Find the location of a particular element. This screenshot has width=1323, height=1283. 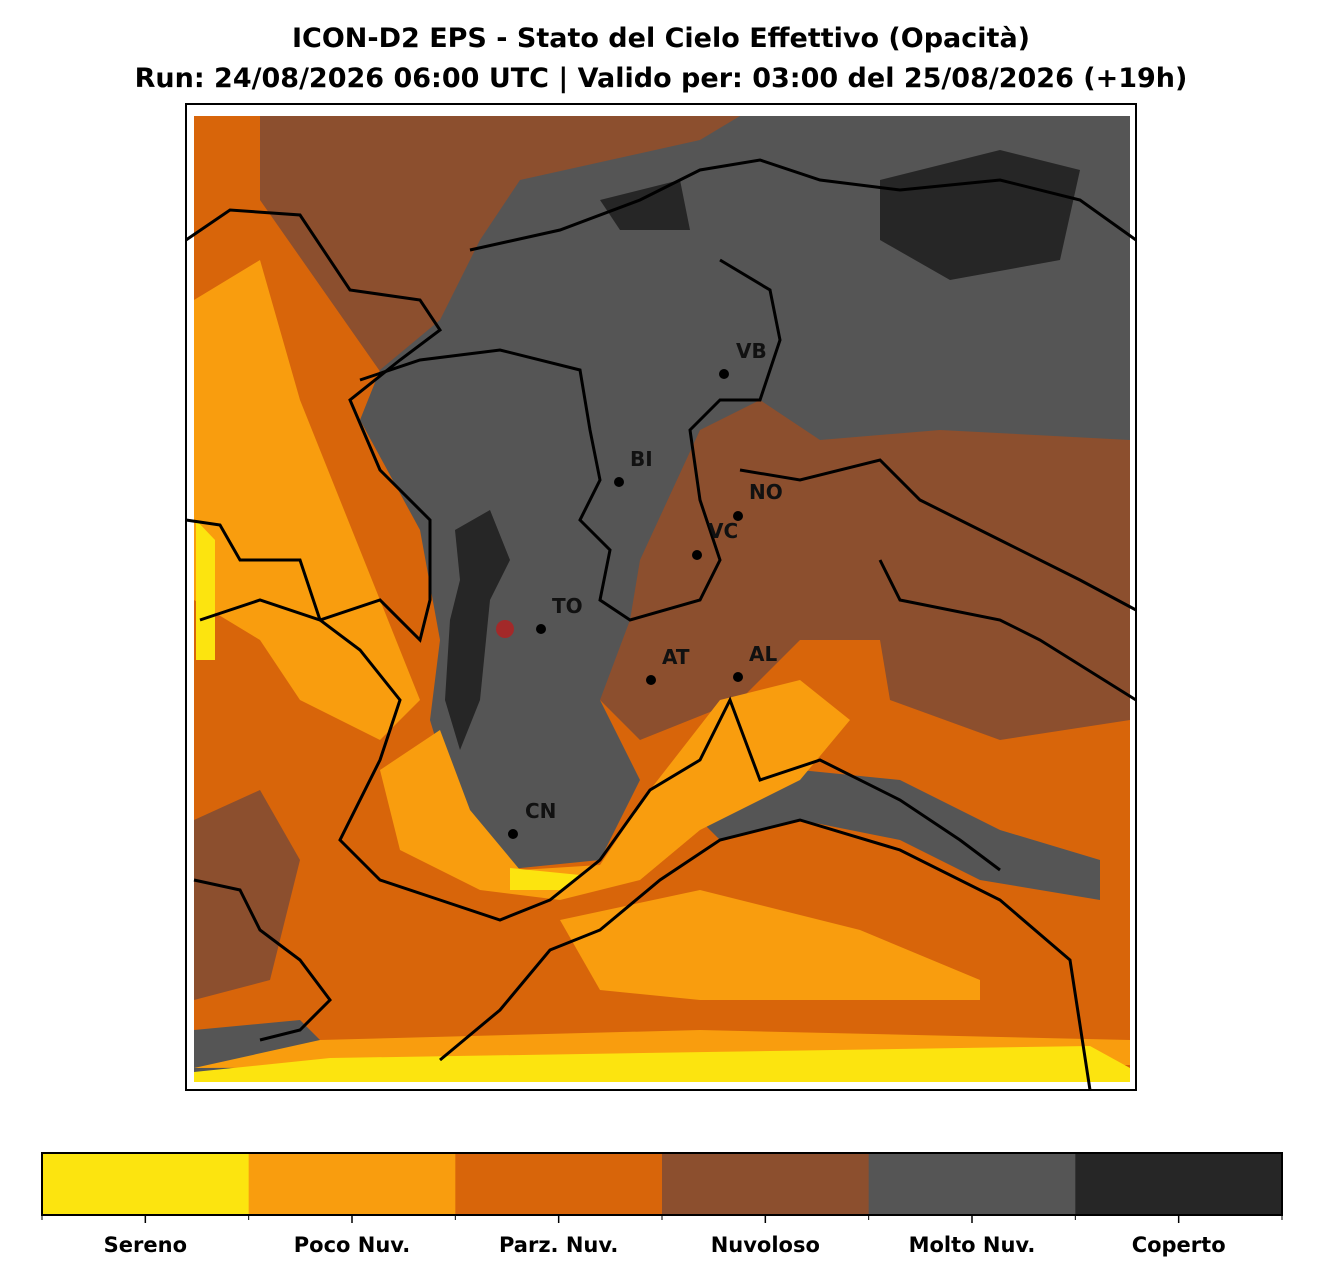

city-label: VC is located at coordinates (723, 531).